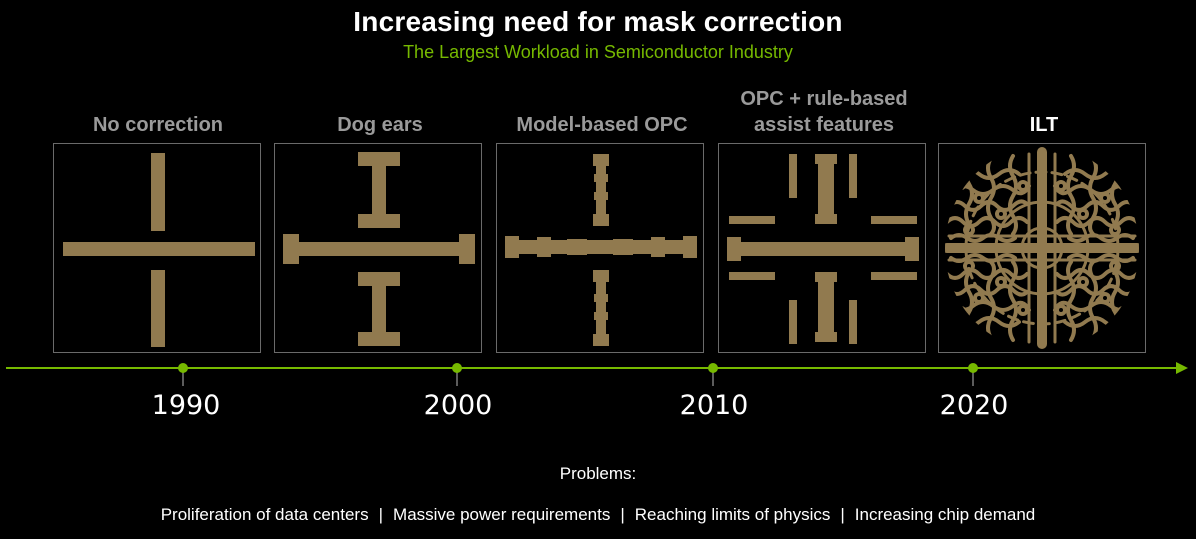 This screenshot has height=539, width=1196. What do you see at coordinates (502, 514) in the screenshot?
I see `problem-item: Massive power requirements` at bounding box center [502, 514].